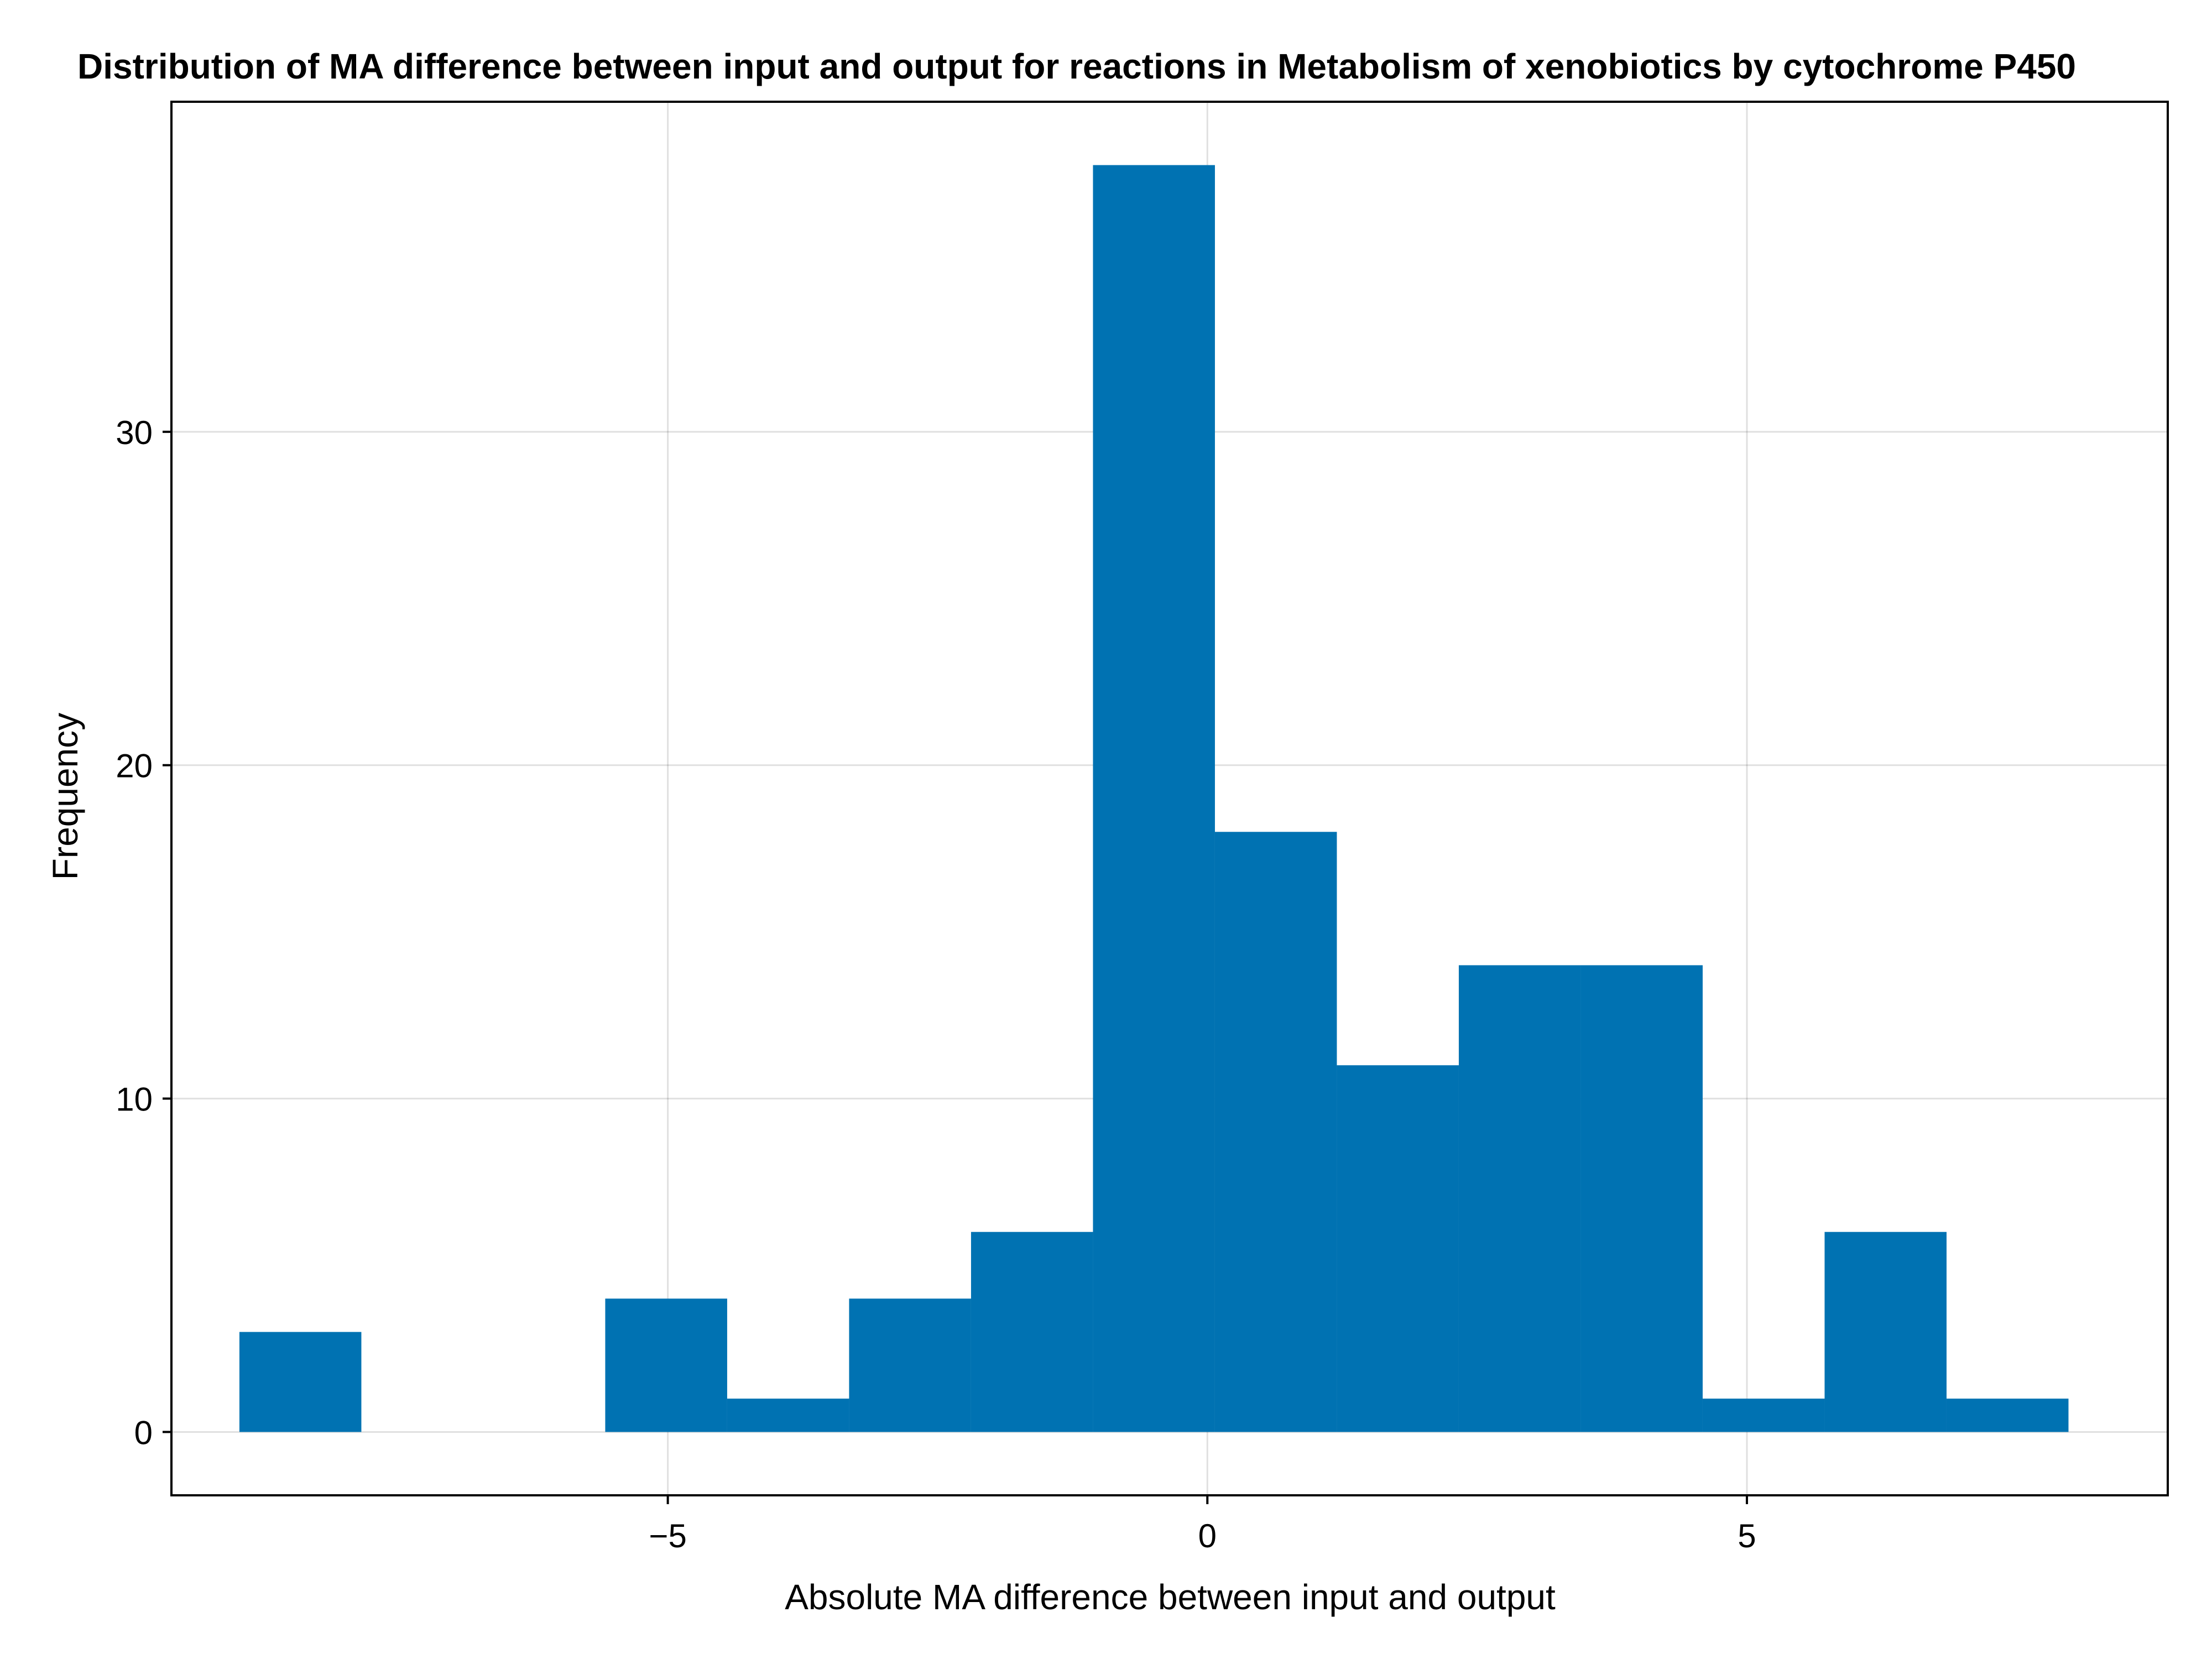 The height and width of the screenshot is (1659, 2212). I want to click on x-tick-label: 0, so click(1207, 1536).